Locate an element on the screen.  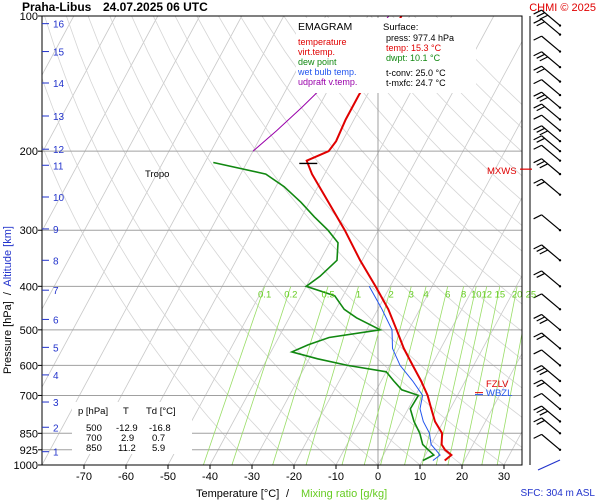
x-tick-label: -60 is located at coordinates (126, 477).